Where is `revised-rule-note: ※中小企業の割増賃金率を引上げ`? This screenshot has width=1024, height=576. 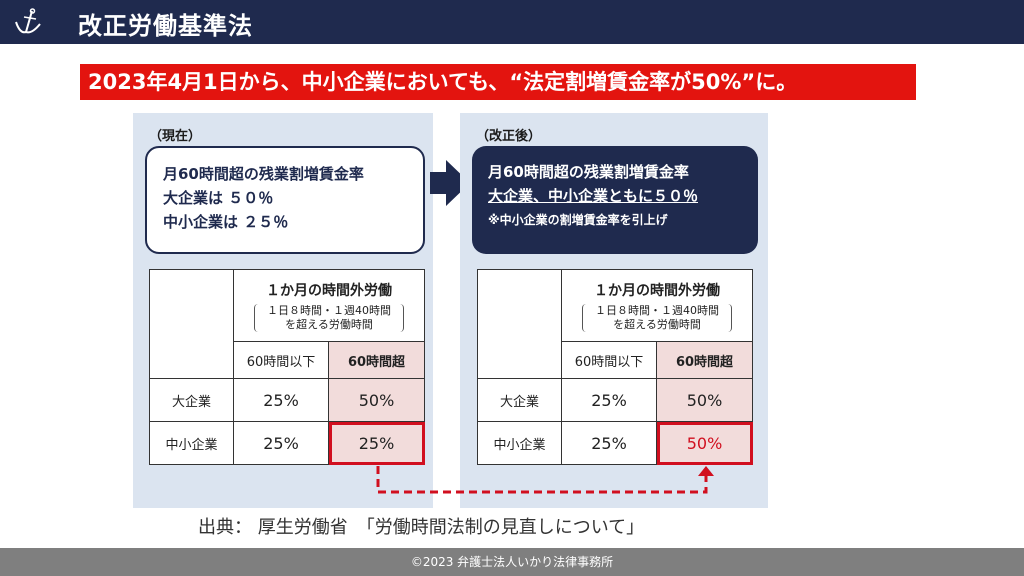 revised-rule-note: ※中小企業の割増賃金率を引上げ is located at coordinates (578, 220).